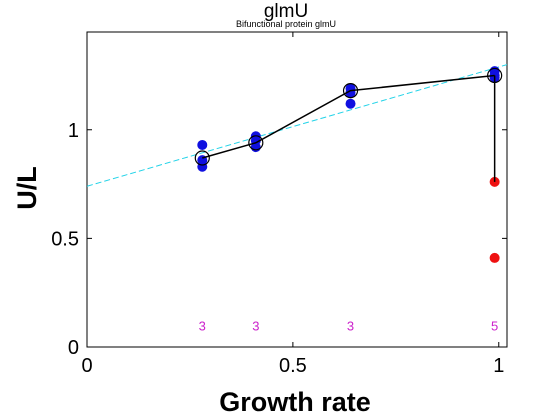 The height and width of the screenshot is (420, 560). What do you see at coordinates (494, 257) in the screenshot?
I see `outlier-point` at bounding box center [494, 257].